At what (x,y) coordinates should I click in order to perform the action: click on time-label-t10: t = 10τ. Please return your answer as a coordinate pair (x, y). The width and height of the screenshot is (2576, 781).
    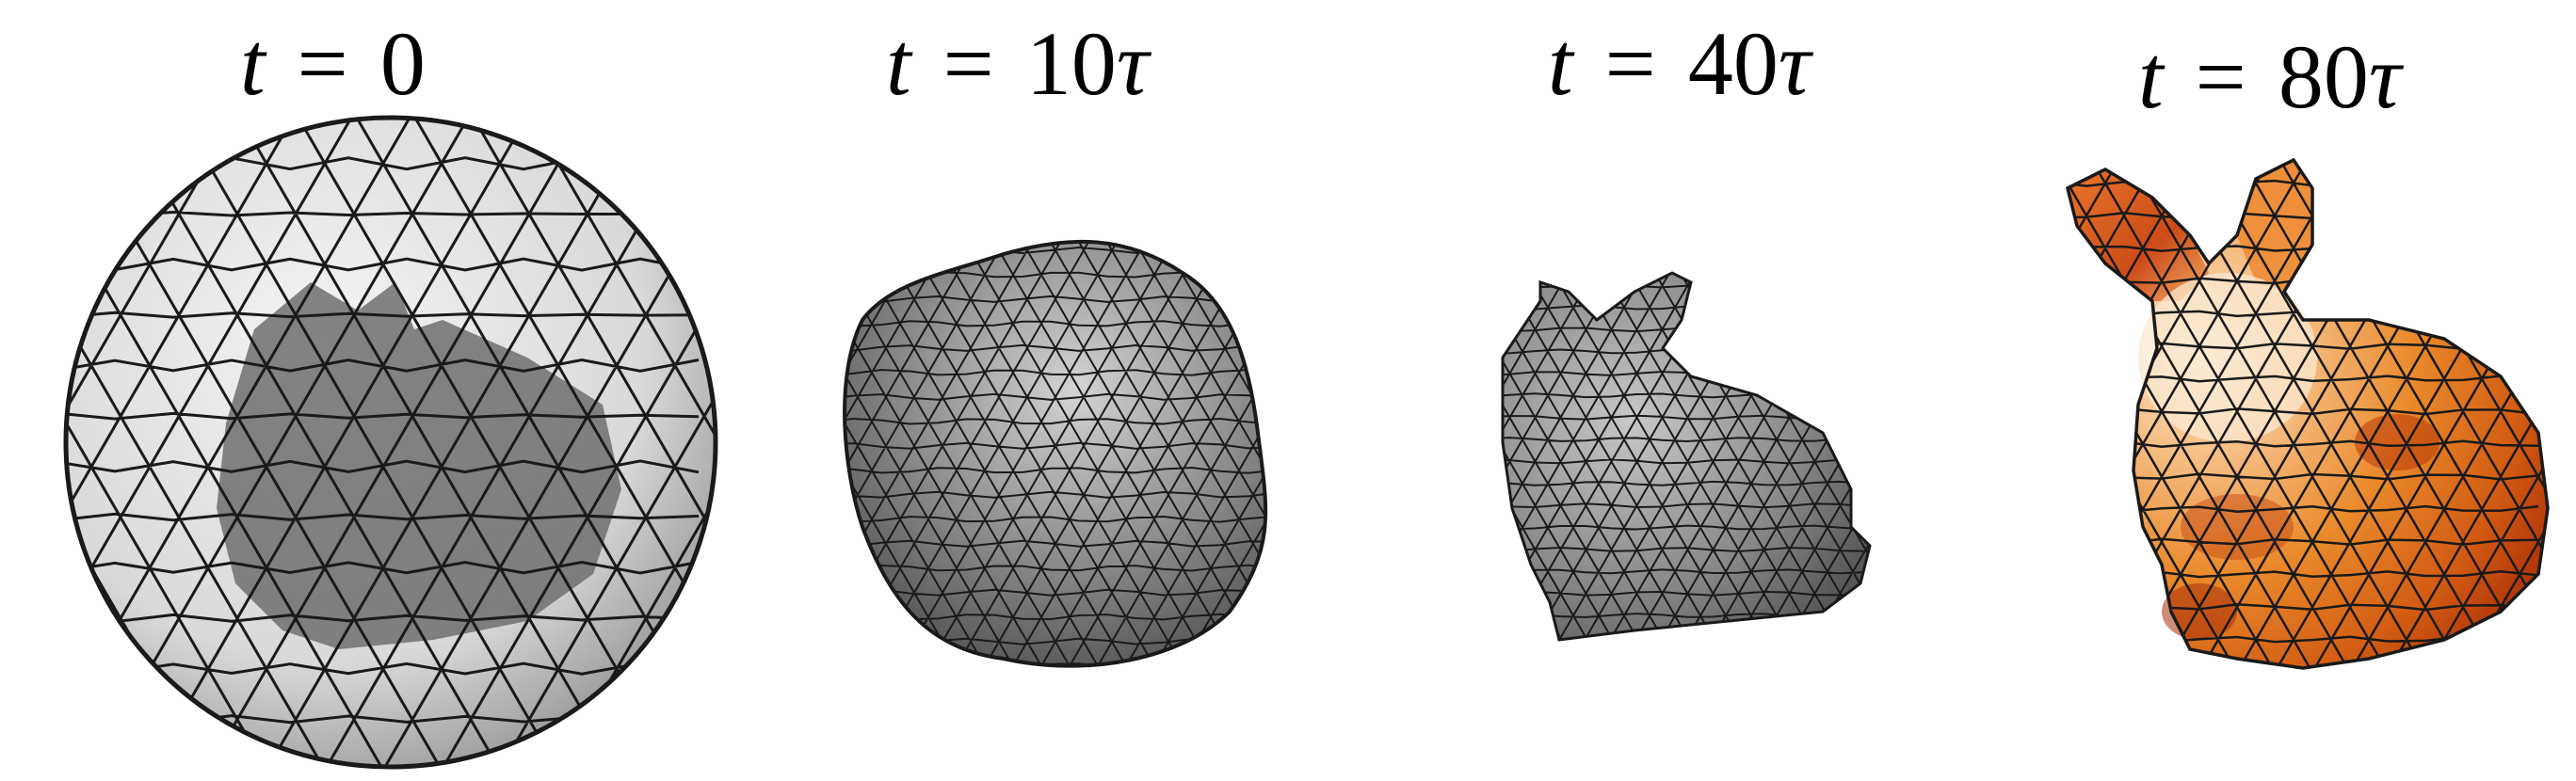
    Looking at the image, I should click on (1166, 64).